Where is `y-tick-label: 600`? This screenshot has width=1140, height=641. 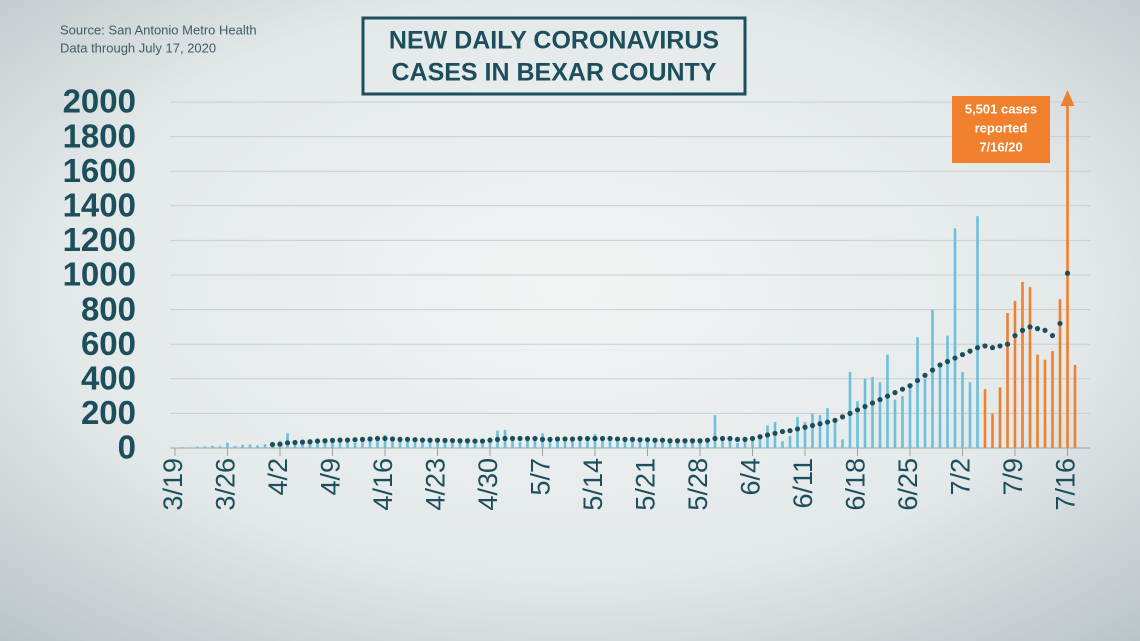
y-tick-label: 600 is located at coordinates (108, 343).